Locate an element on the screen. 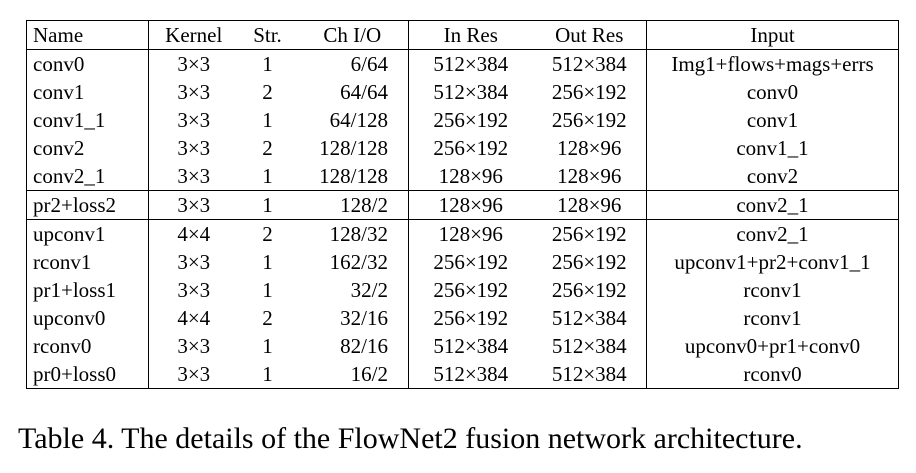  cell-name: conv1_1 is located at coordinates (87, 120).